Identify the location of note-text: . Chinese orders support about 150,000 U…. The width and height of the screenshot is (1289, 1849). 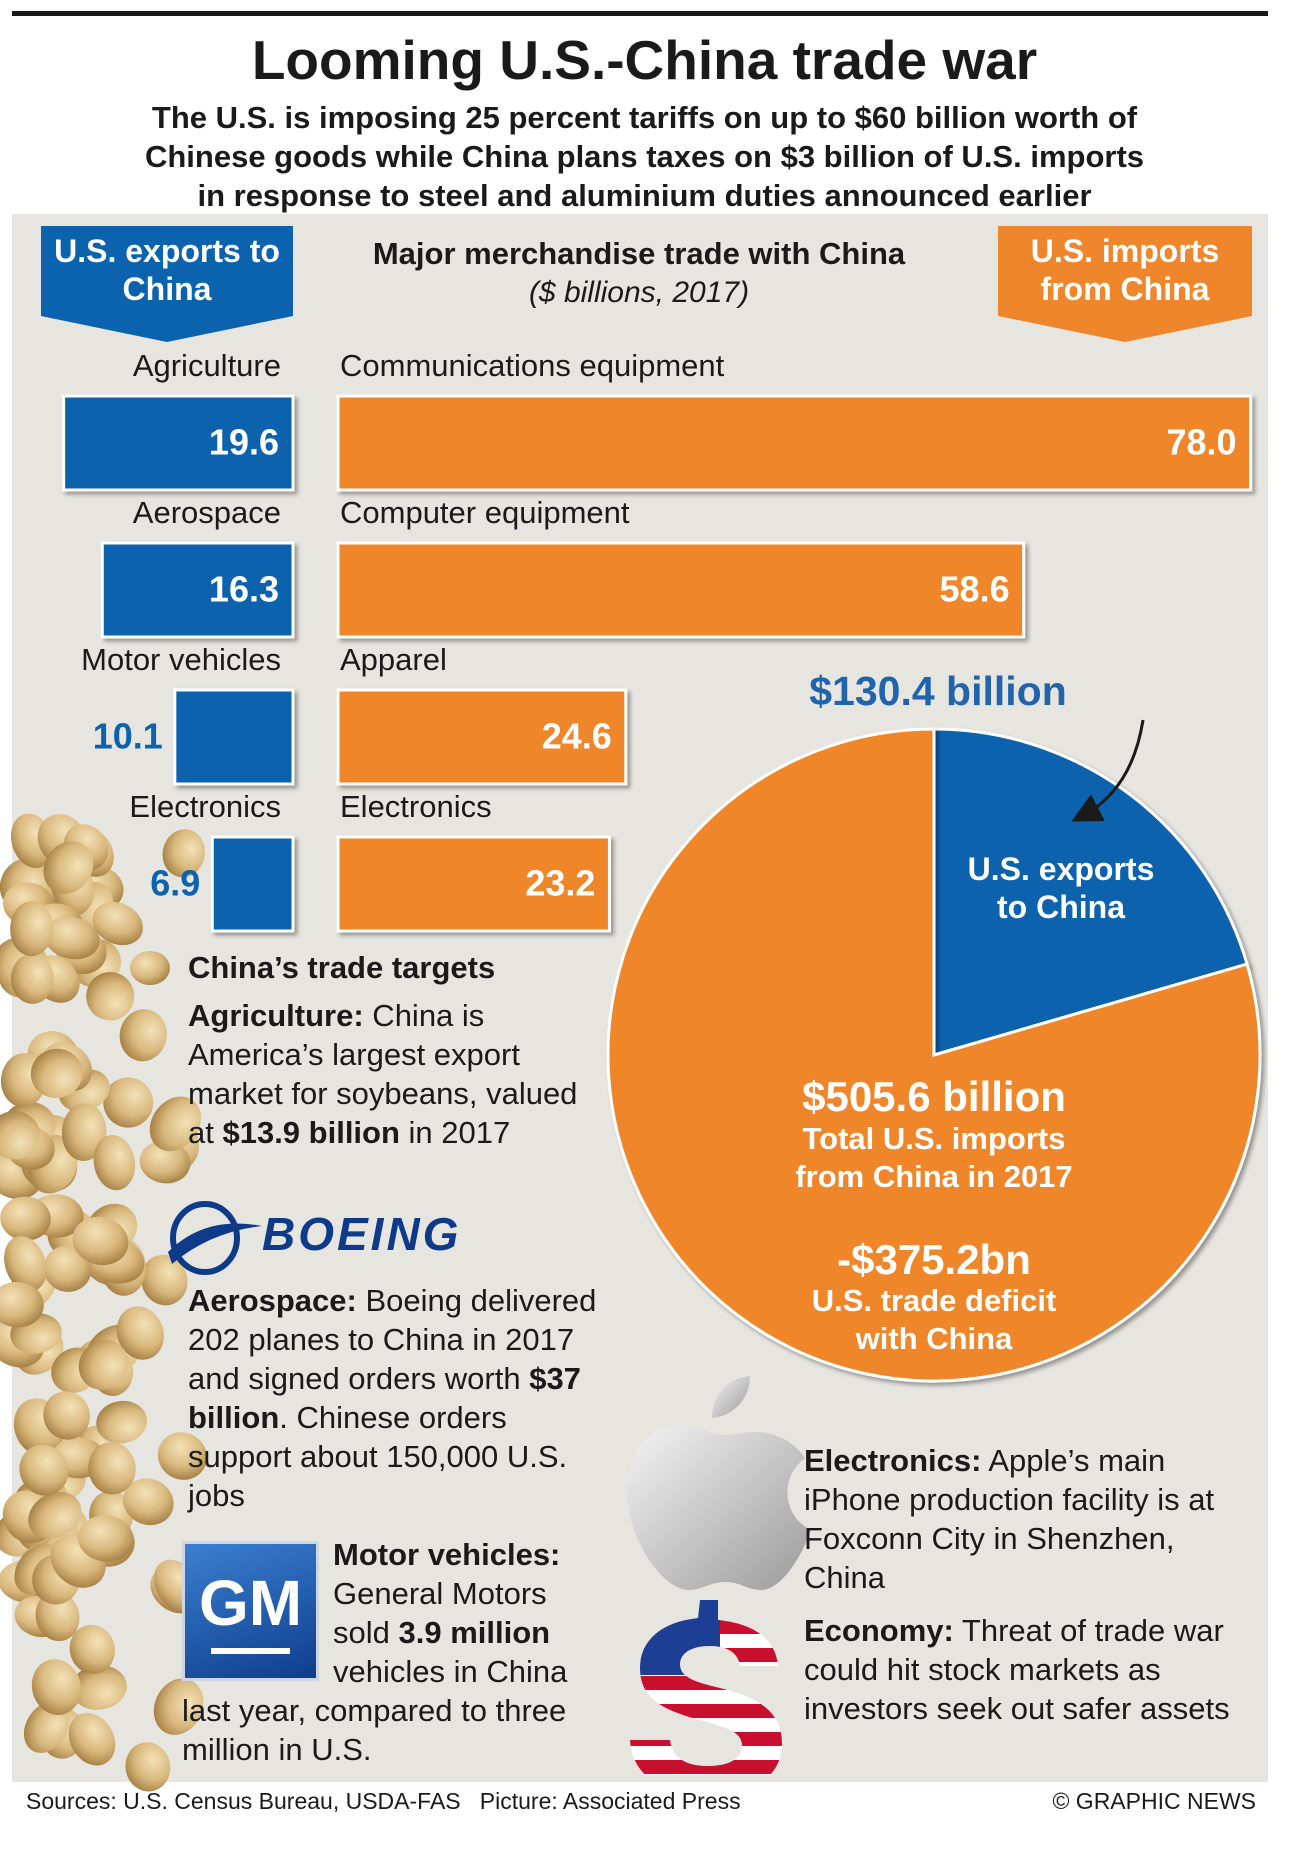
(378, 1456).